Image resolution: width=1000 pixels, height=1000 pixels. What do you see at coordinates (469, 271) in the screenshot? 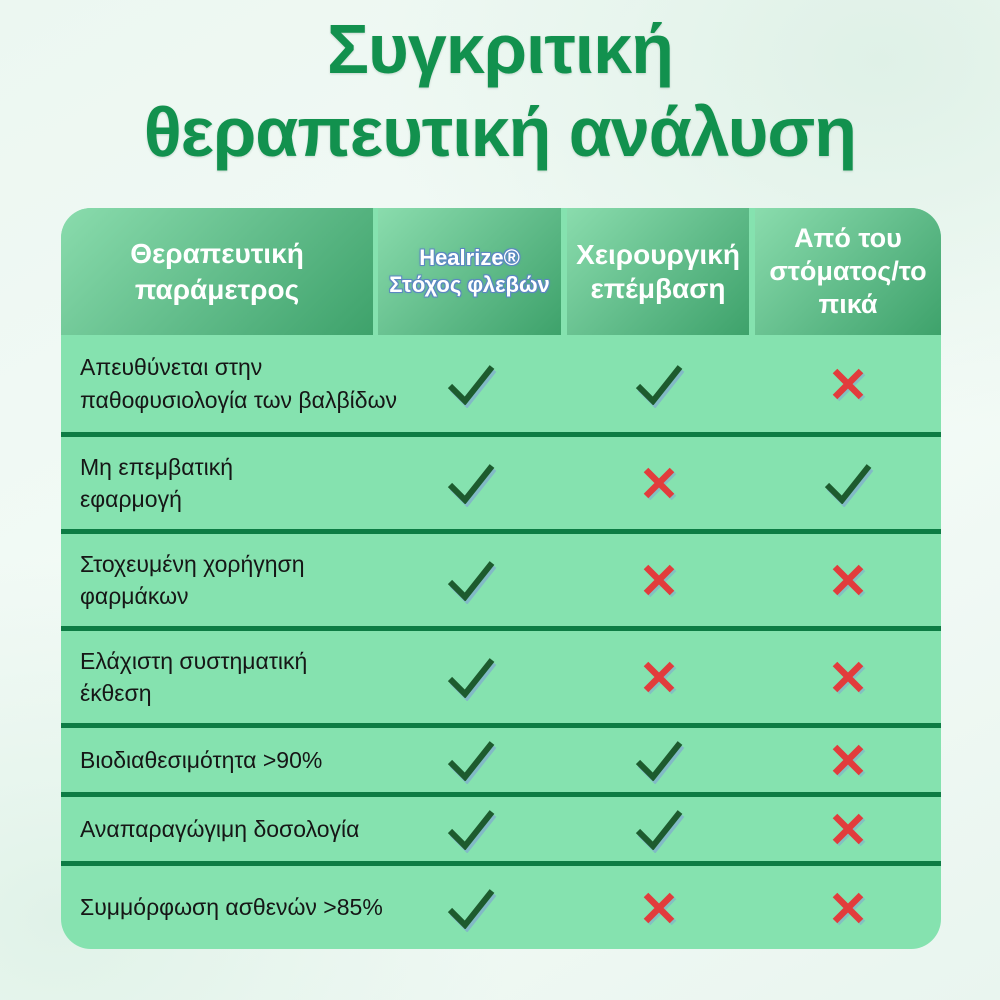
I see `column-header-healrize-vein-target: Healrize® Στόχος φλεβών` at bounding box center [469, 271].